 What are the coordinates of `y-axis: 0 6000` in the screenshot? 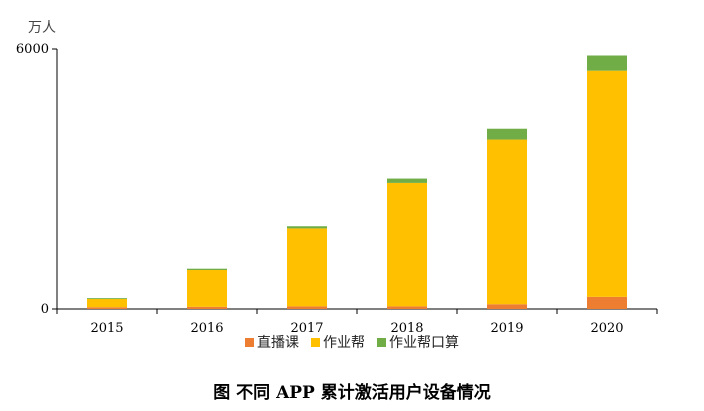 It's located at (37, 179).